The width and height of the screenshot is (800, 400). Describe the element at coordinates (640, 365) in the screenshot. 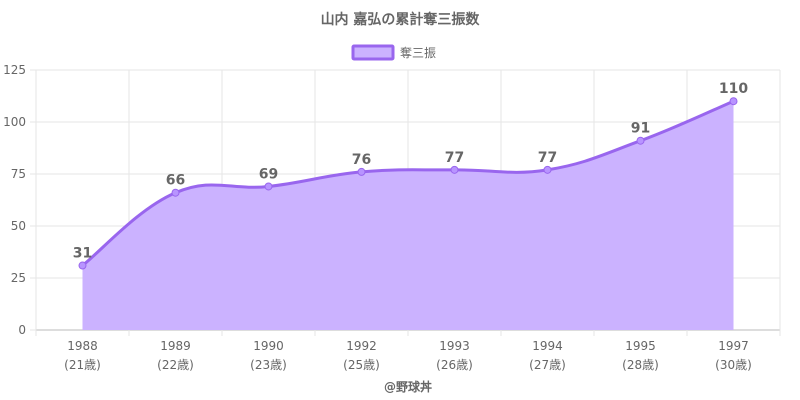

I see `x-tick-sublabel: (28歳)` at that location.